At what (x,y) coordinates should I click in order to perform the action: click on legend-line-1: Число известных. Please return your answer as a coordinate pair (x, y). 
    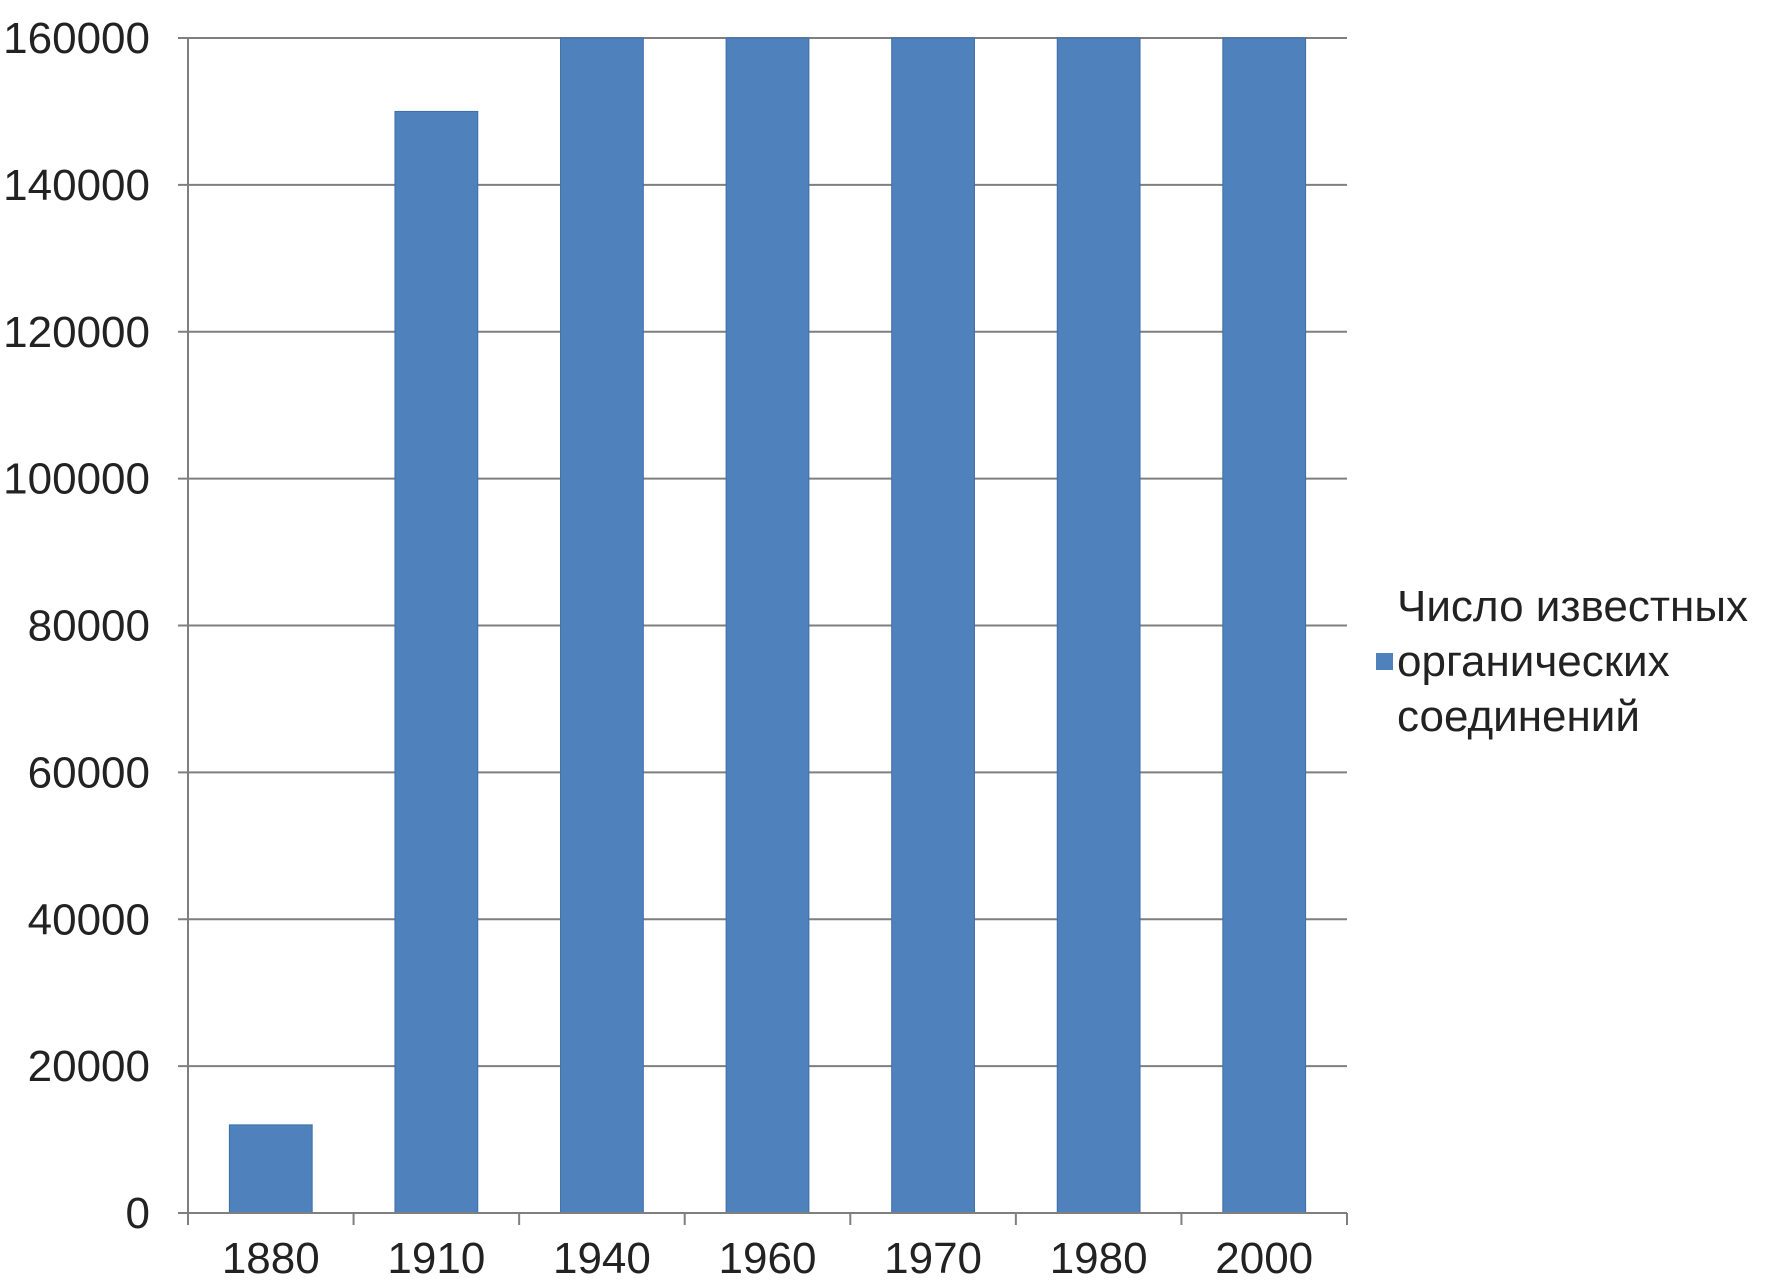
    Looking at the image, I should click on (1572, 606).